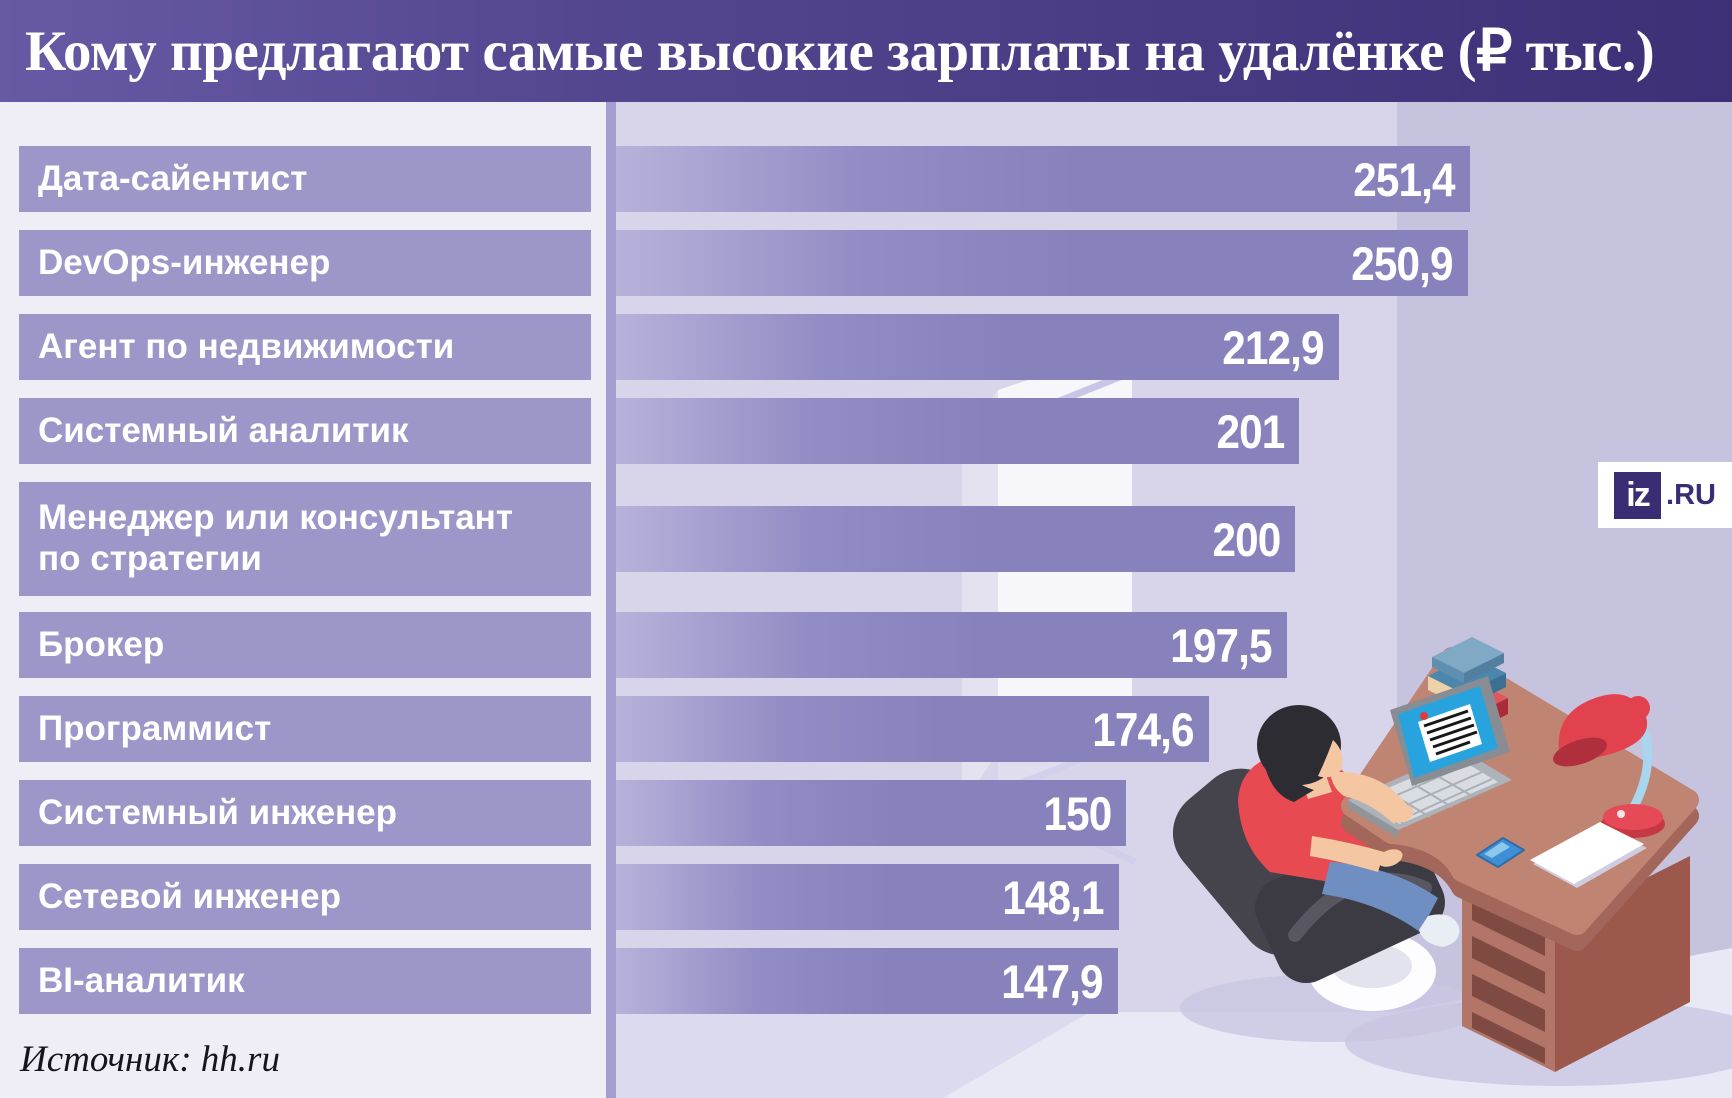  I want to click on izru-logo-suffix: .RU, so click(1691, 494).